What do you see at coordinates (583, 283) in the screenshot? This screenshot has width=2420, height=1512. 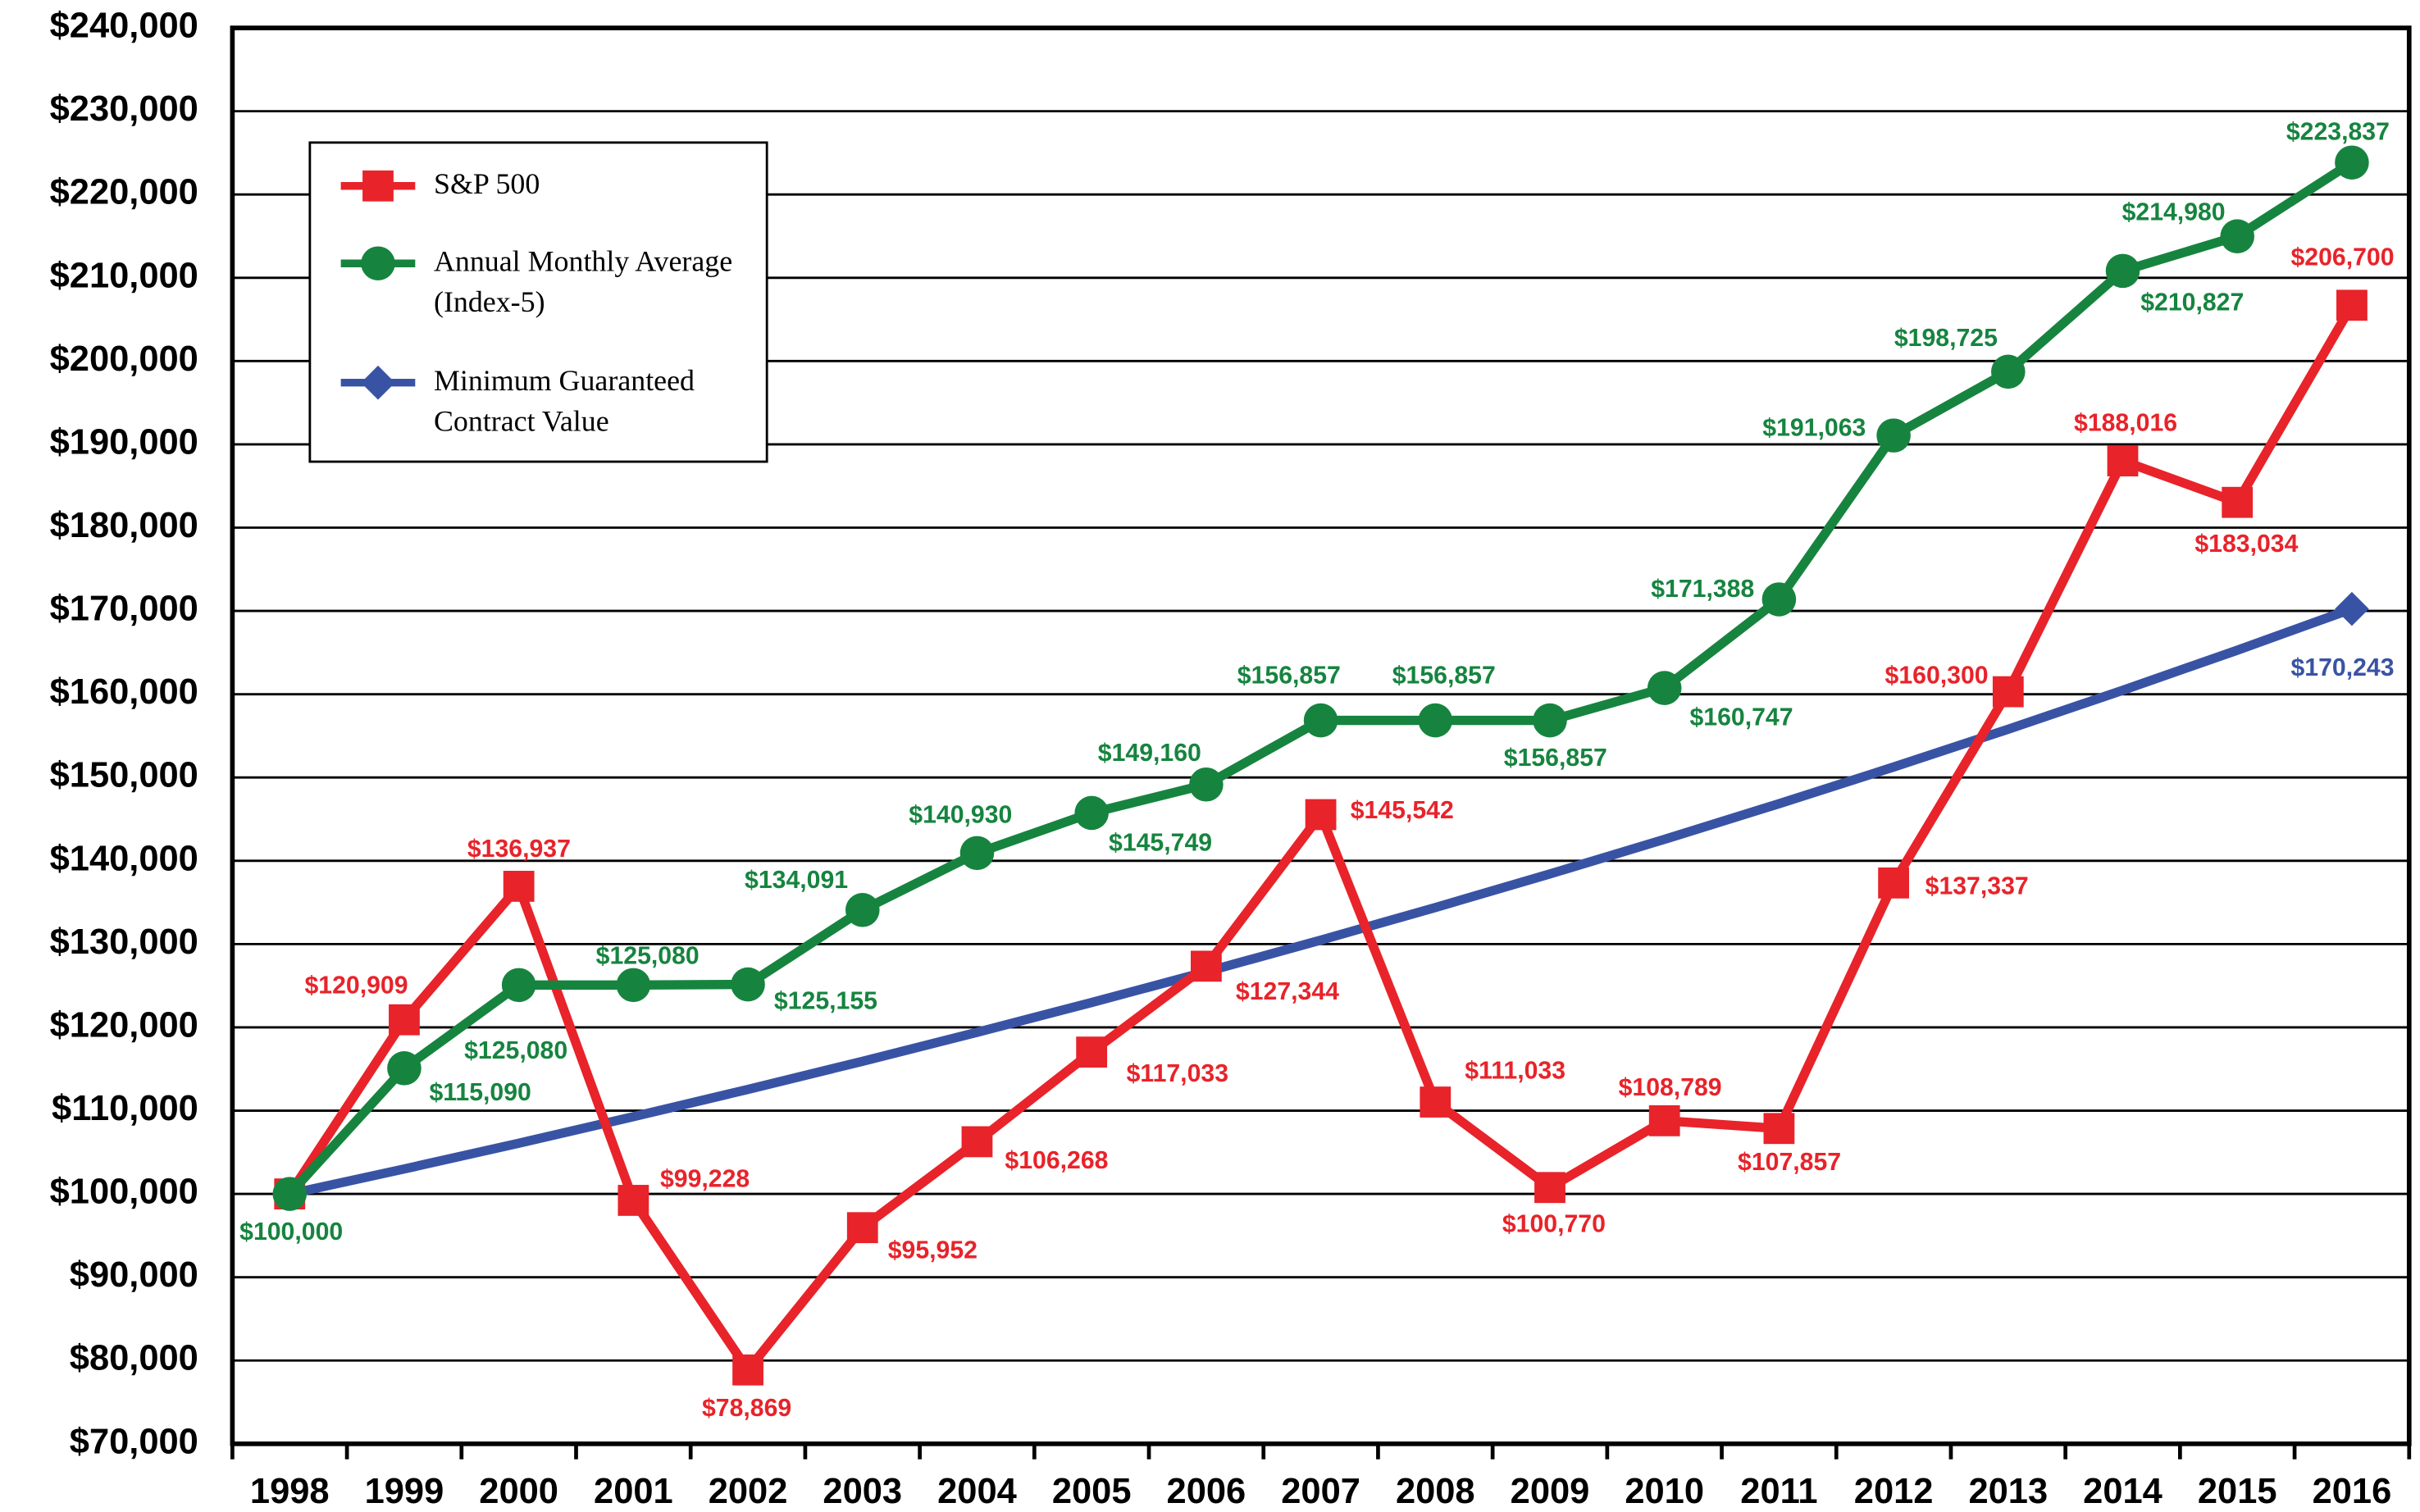 I see `legend-label: Annual Monthly Average (Index-5)` at bounding box center [583, 283].